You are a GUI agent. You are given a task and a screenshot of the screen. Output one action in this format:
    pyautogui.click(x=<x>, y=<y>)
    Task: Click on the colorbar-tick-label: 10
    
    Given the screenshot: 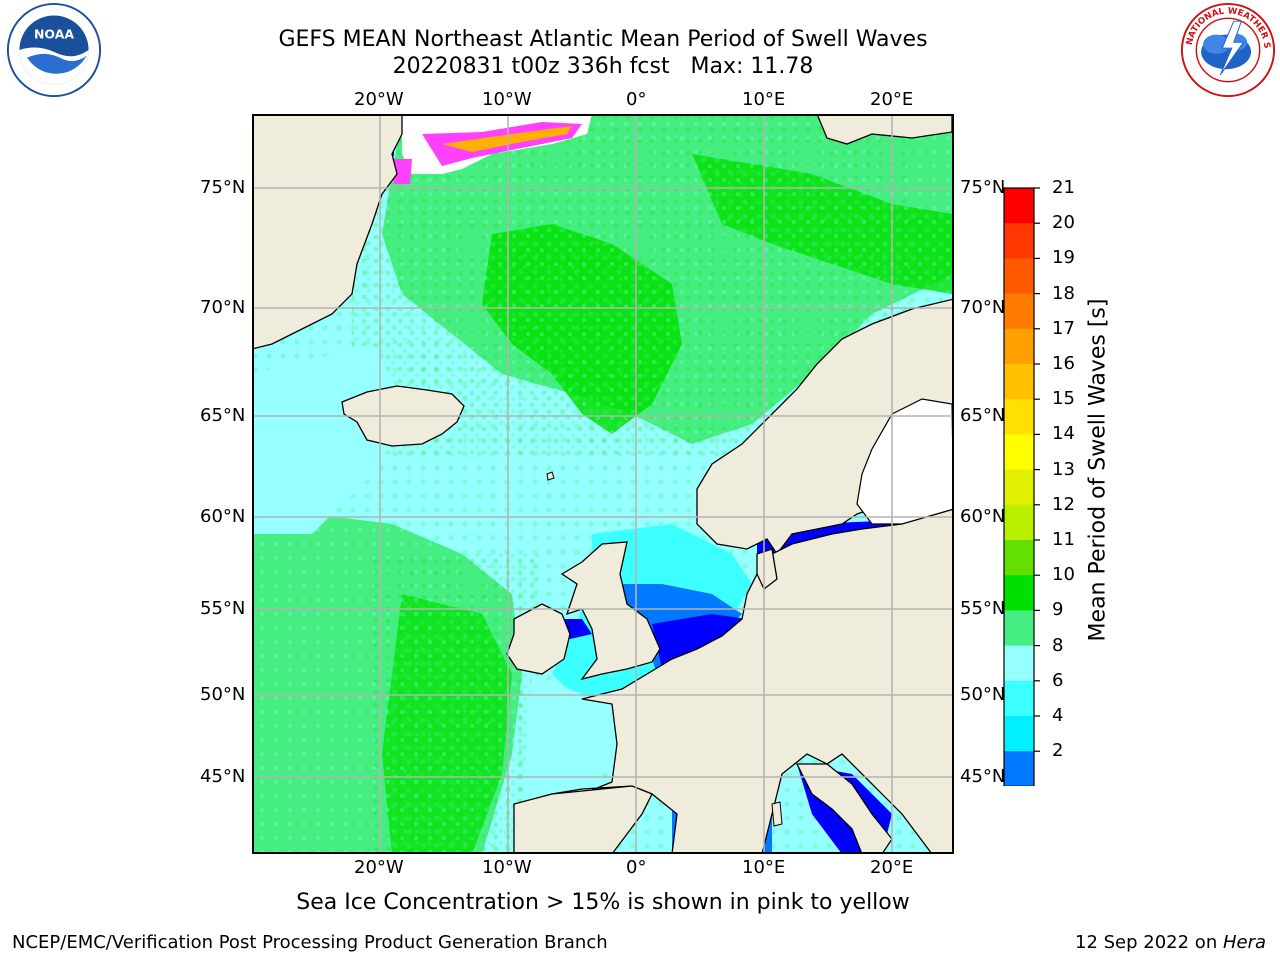 What is the action you would take?
    pyautogui.click(x=1063, y=575)
    